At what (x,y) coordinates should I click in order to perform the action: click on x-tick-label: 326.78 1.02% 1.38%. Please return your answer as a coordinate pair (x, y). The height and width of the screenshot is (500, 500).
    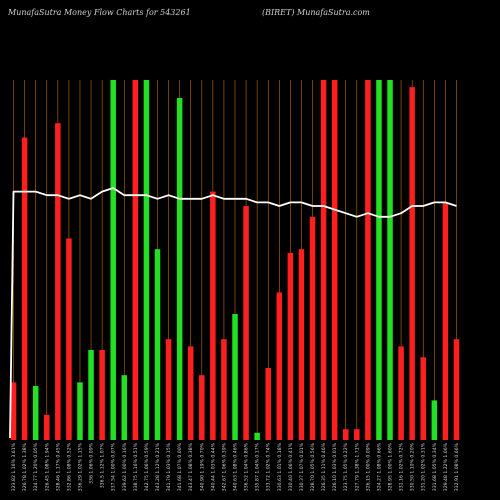
    Looking at the image, I should click on (25, 466).